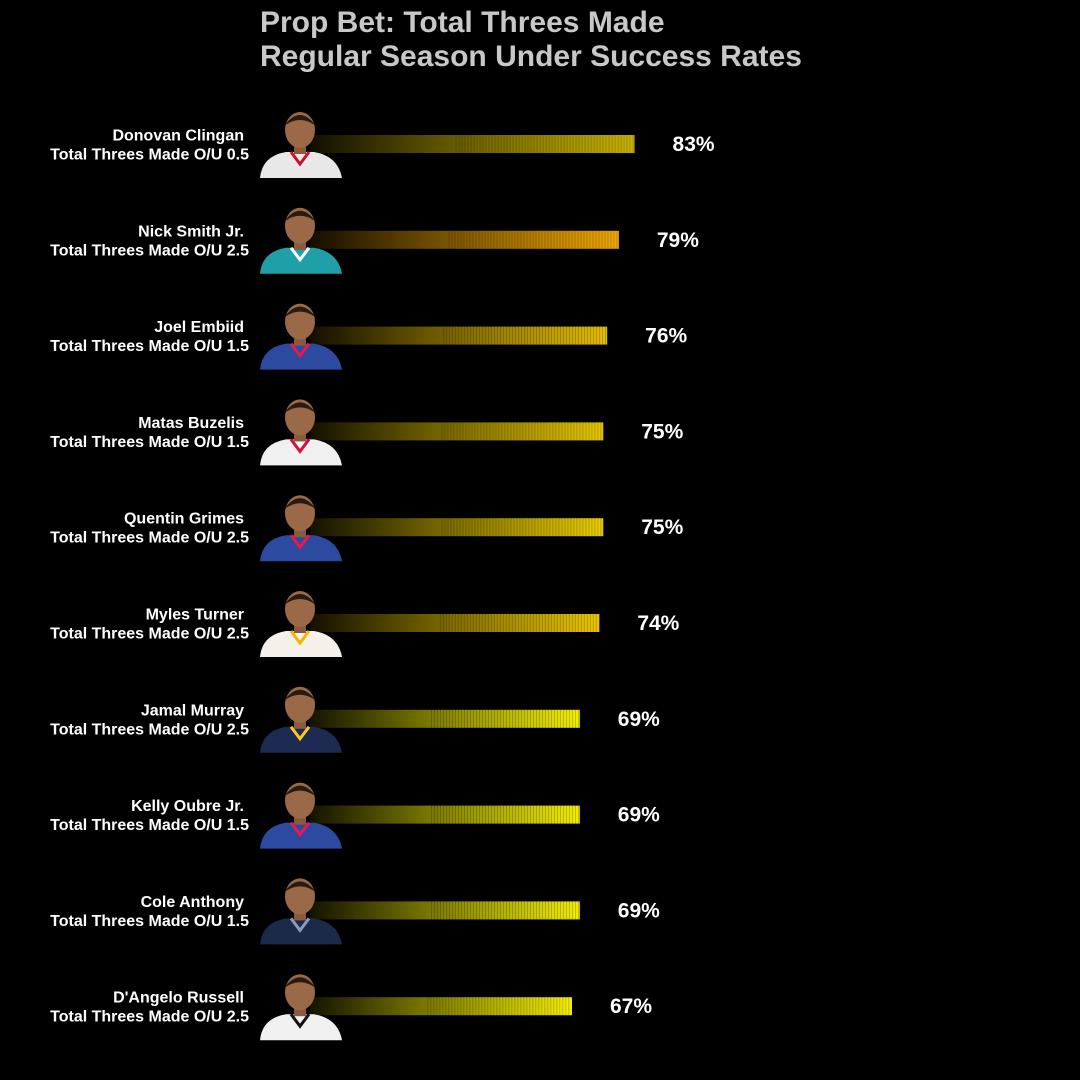 This screenshot has height=1080, width=1080. What do you see at coordinates (178, 136) in the screenshot?
I see `player-name-label: Donovan Clingan` at bounding box center [178, 136].